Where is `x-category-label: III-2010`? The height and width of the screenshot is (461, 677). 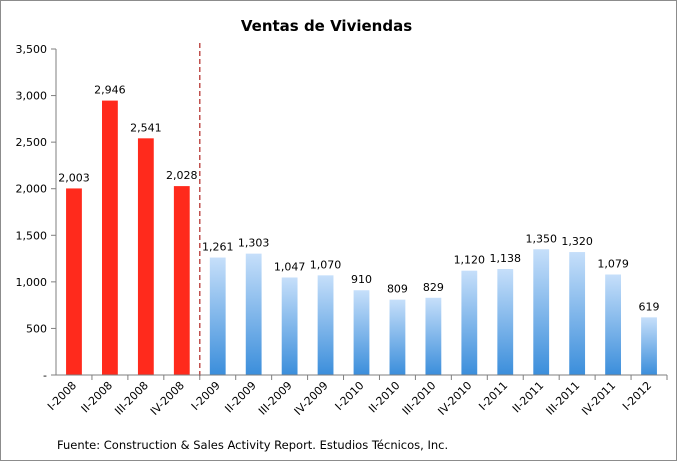
x-category-label: III-2010 is located at coordinates (419, 398).